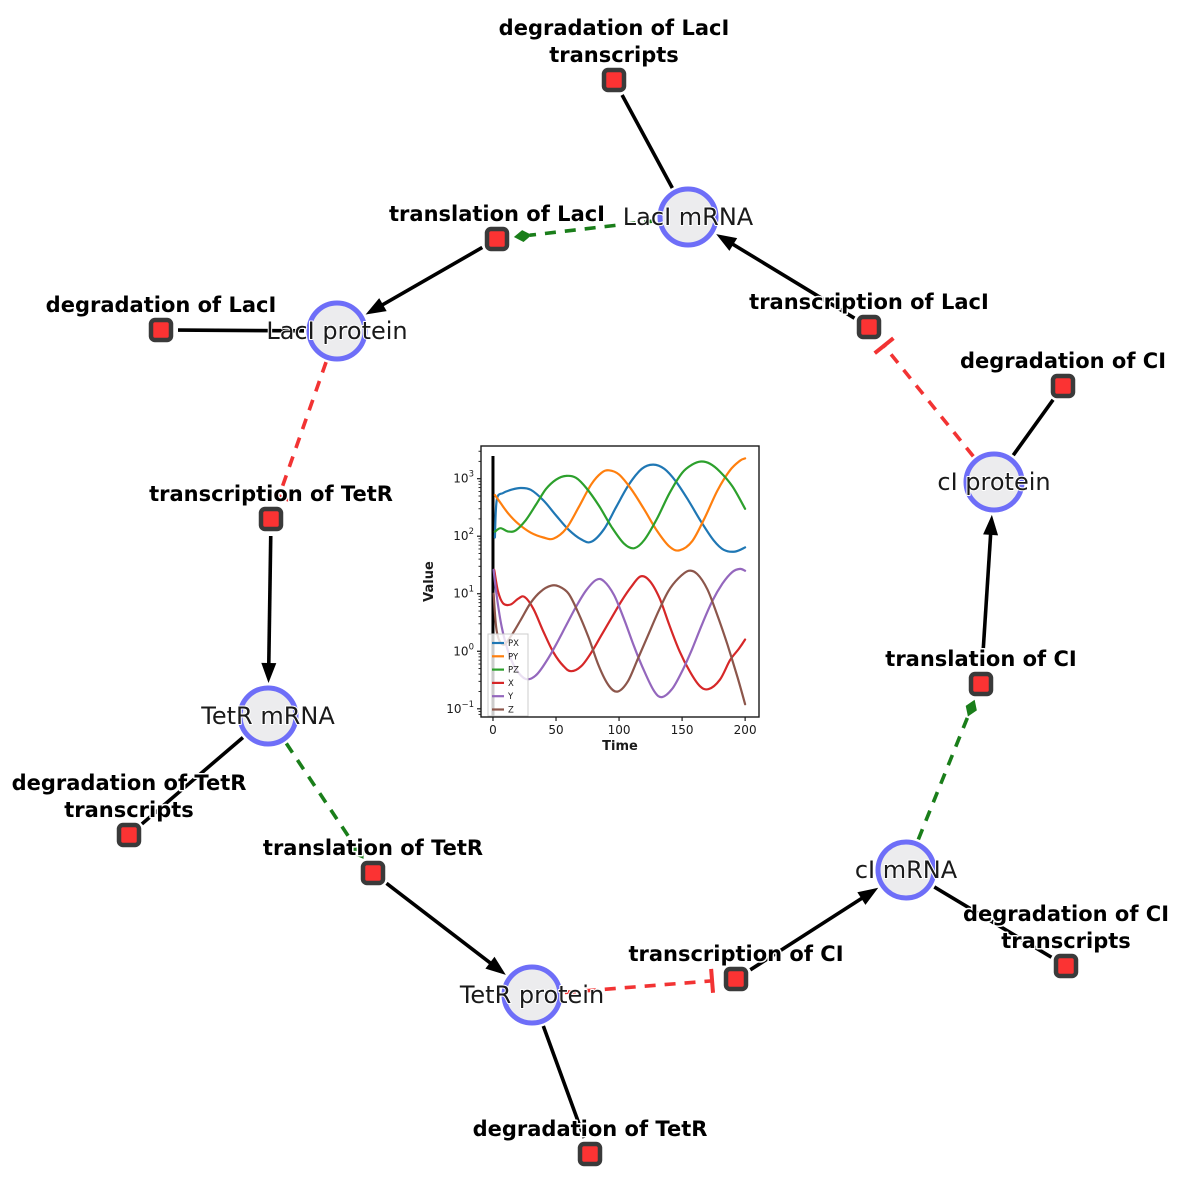  What do you see at coordinates (497, 214) in the screenshot?
I see `reaction-label-translation-laci: translation of LacI` at bounding box center [497, 214].